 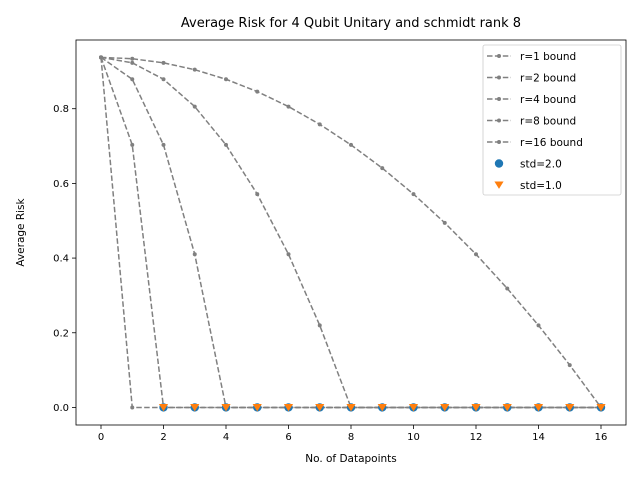 I want to click on legend-entry: r=4 bound, so click(x=531, y=100).